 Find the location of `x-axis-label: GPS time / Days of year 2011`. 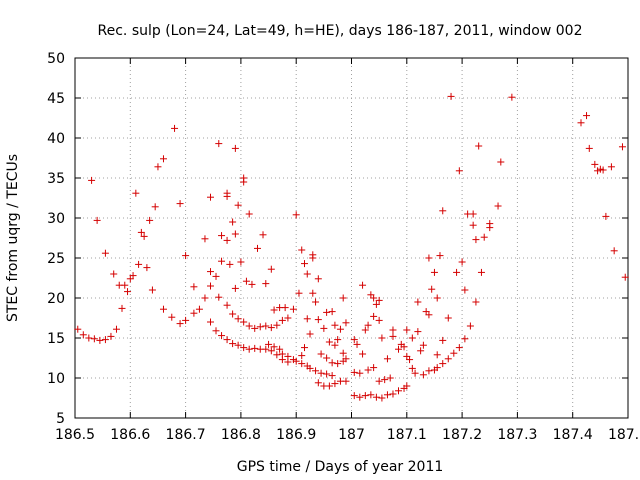

x-axis-label: GPS time / Days of year 2011 is located at coordinates (340, 467).